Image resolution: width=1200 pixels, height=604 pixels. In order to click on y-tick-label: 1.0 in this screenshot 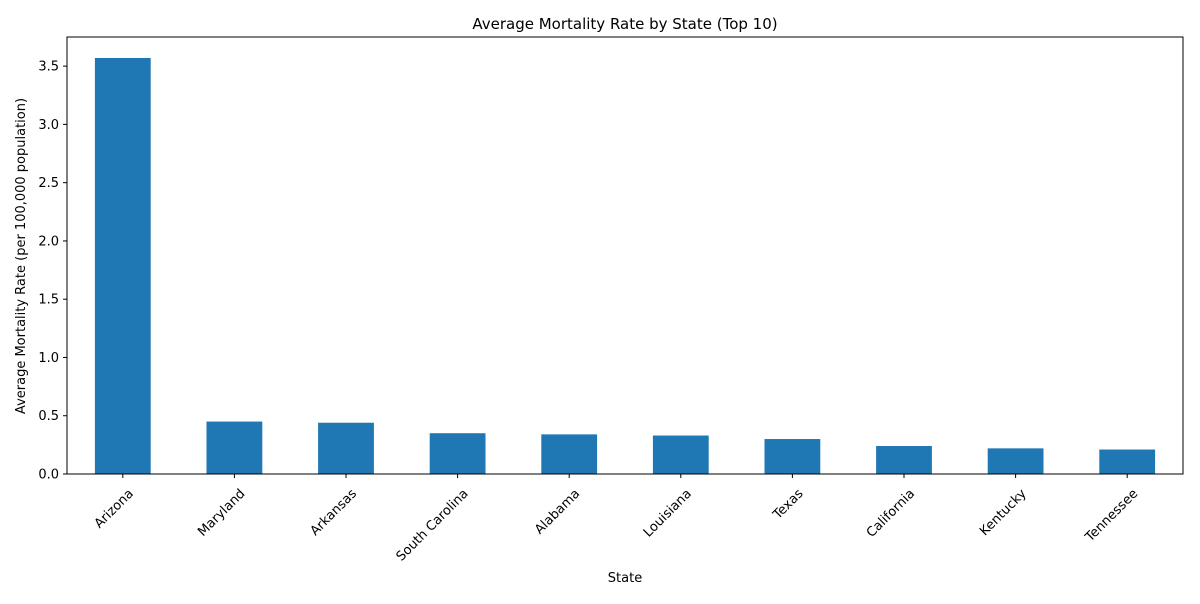, I will do `click(48, 358)`.